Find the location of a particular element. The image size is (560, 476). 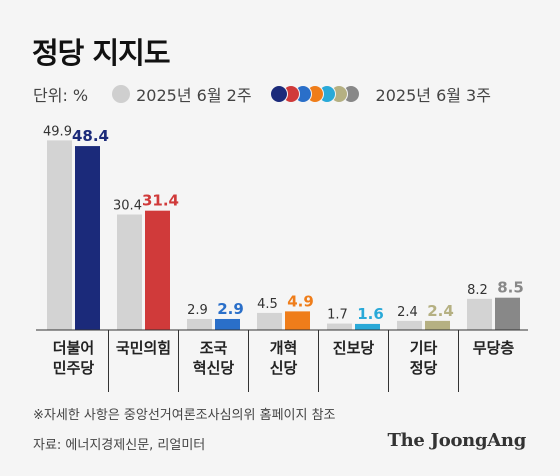

footnote: ※자세한 사항은 중앙선거여론조사심의위 홈페이지 참조 is located at coordinates (184, 415).